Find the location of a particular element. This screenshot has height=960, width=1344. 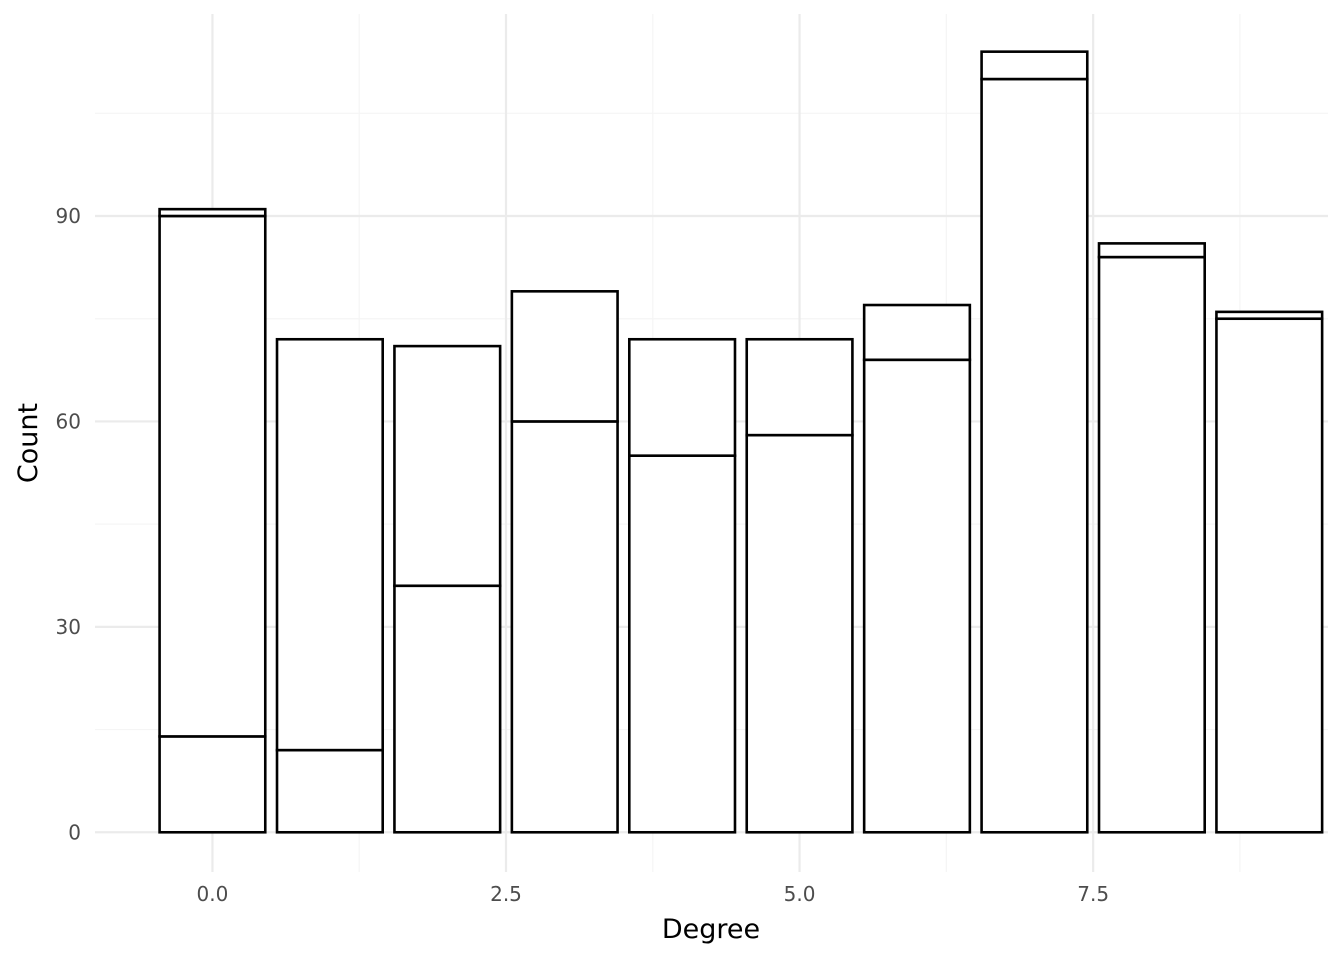

x-tick-labels: 0.0 2.5 5.0 7.5 is located at coordinates (653, 894).